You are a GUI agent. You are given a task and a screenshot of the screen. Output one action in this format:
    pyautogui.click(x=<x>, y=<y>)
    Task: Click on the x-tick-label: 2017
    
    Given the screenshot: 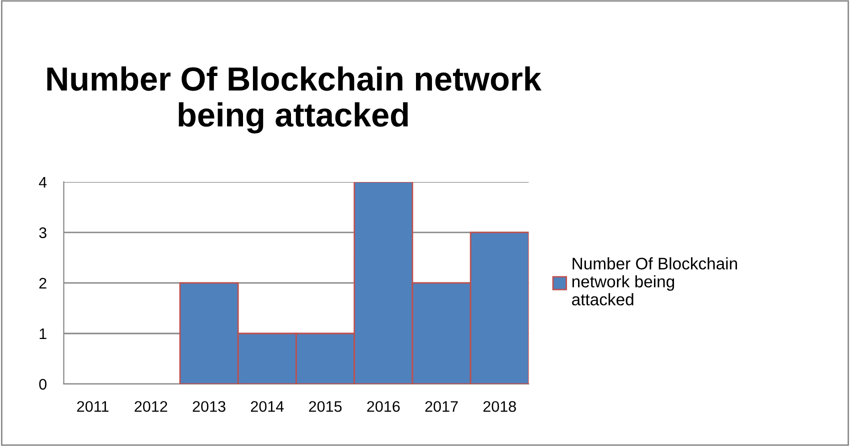 What is the action you would take?
    pyautogui.click(x=441, y=406)
    